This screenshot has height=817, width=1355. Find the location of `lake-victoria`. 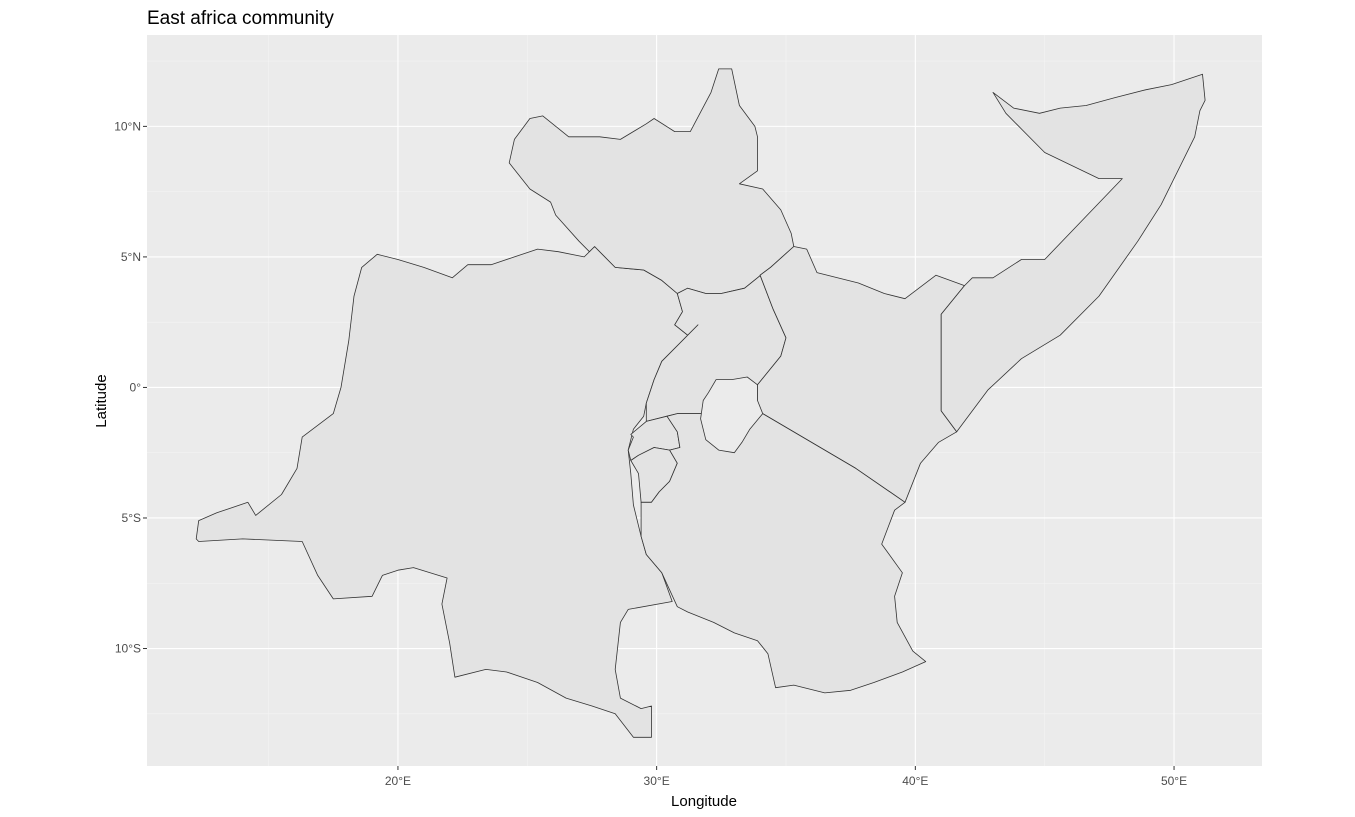

lake-victoria is located at coordinates (732, 415).